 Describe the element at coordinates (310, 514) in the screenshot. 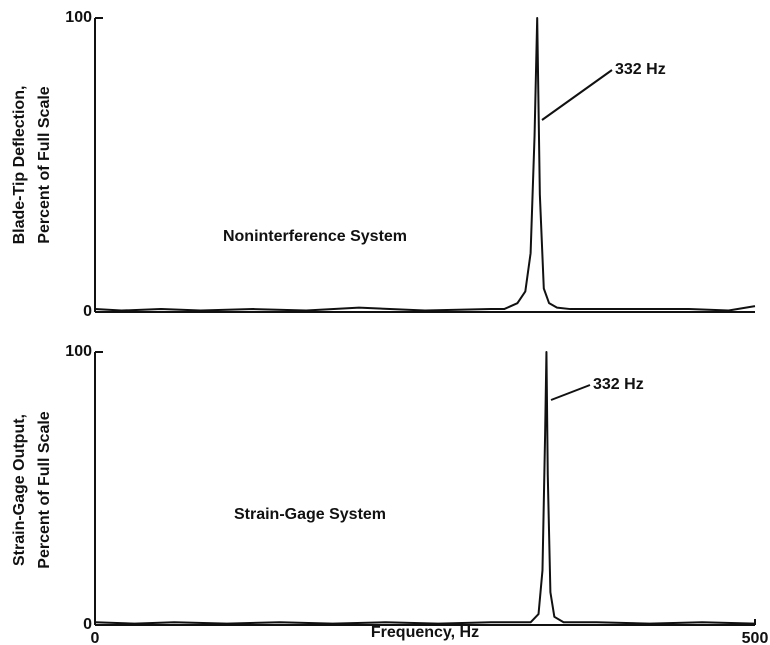

I see `panel-label: Strain-Gage System` at that location.